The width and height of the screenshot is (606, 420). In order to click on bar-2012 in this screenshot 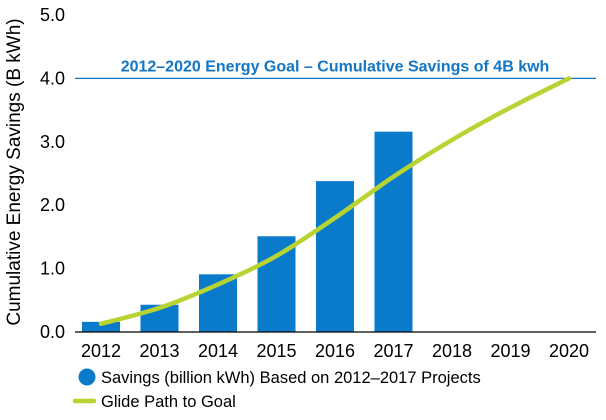, I will do `click(101, 326)`.